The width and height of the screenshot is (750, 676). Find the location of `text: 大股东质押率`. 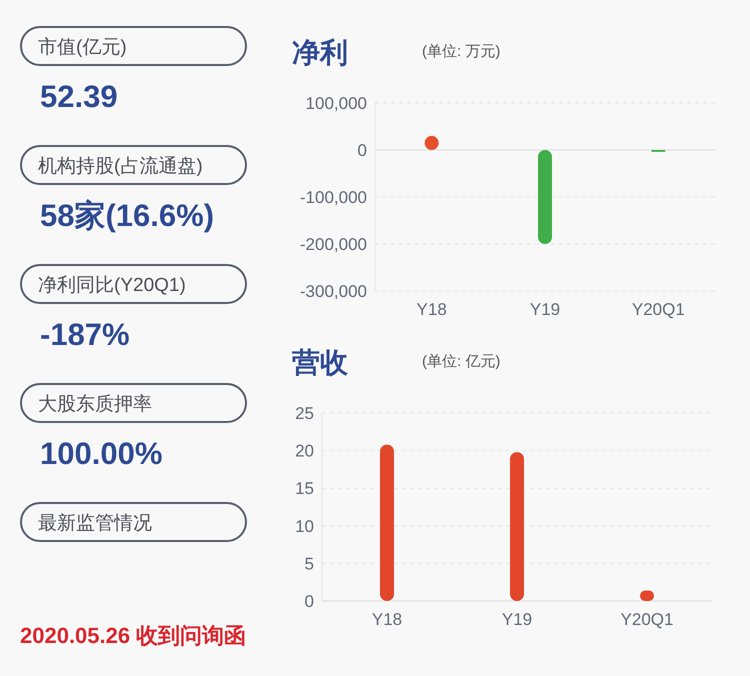

text: 大股东质押率 is located at coordinates (95, 404).